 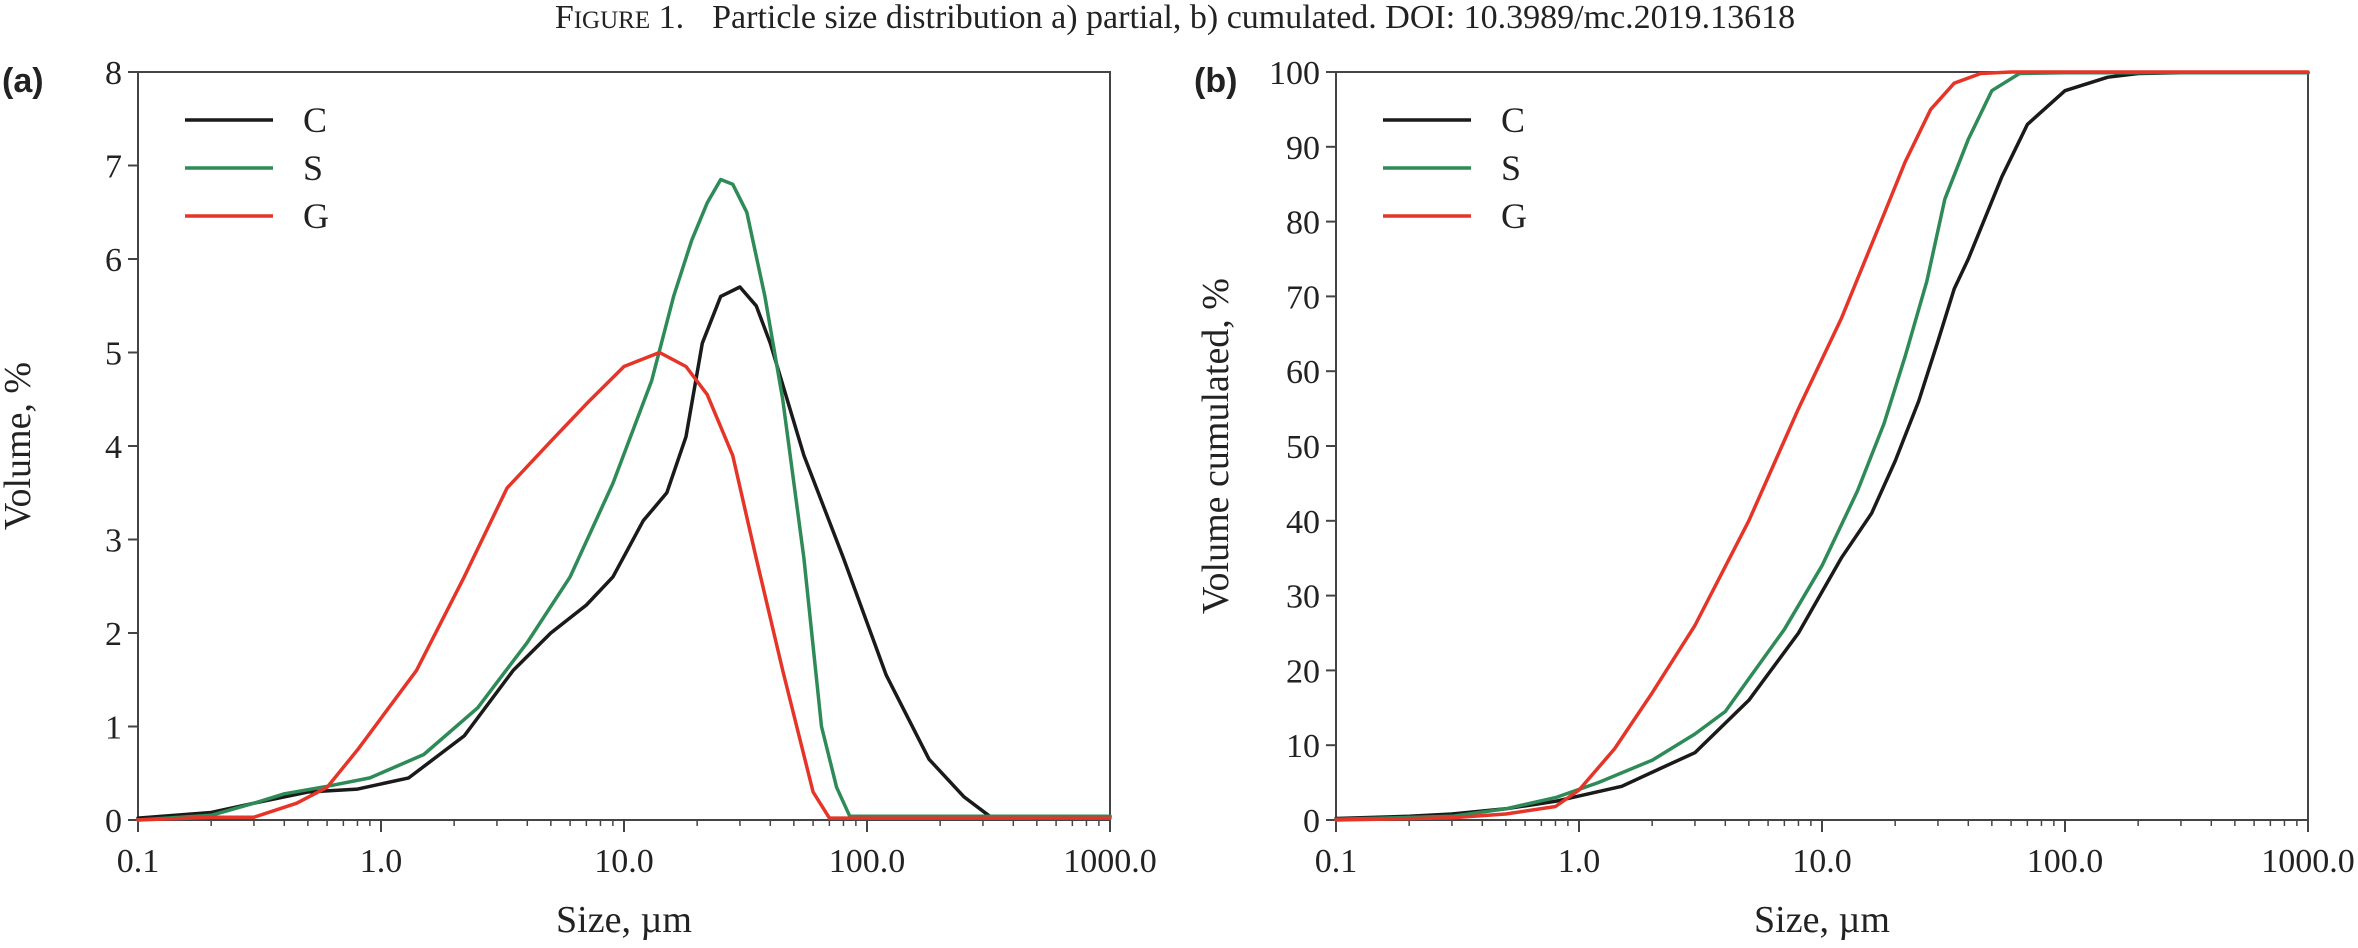 What do you see at coordinates (1303, 297) in the screenshot?
I see `y-tick-label-b: 70` at bounding box center [1303, 297].